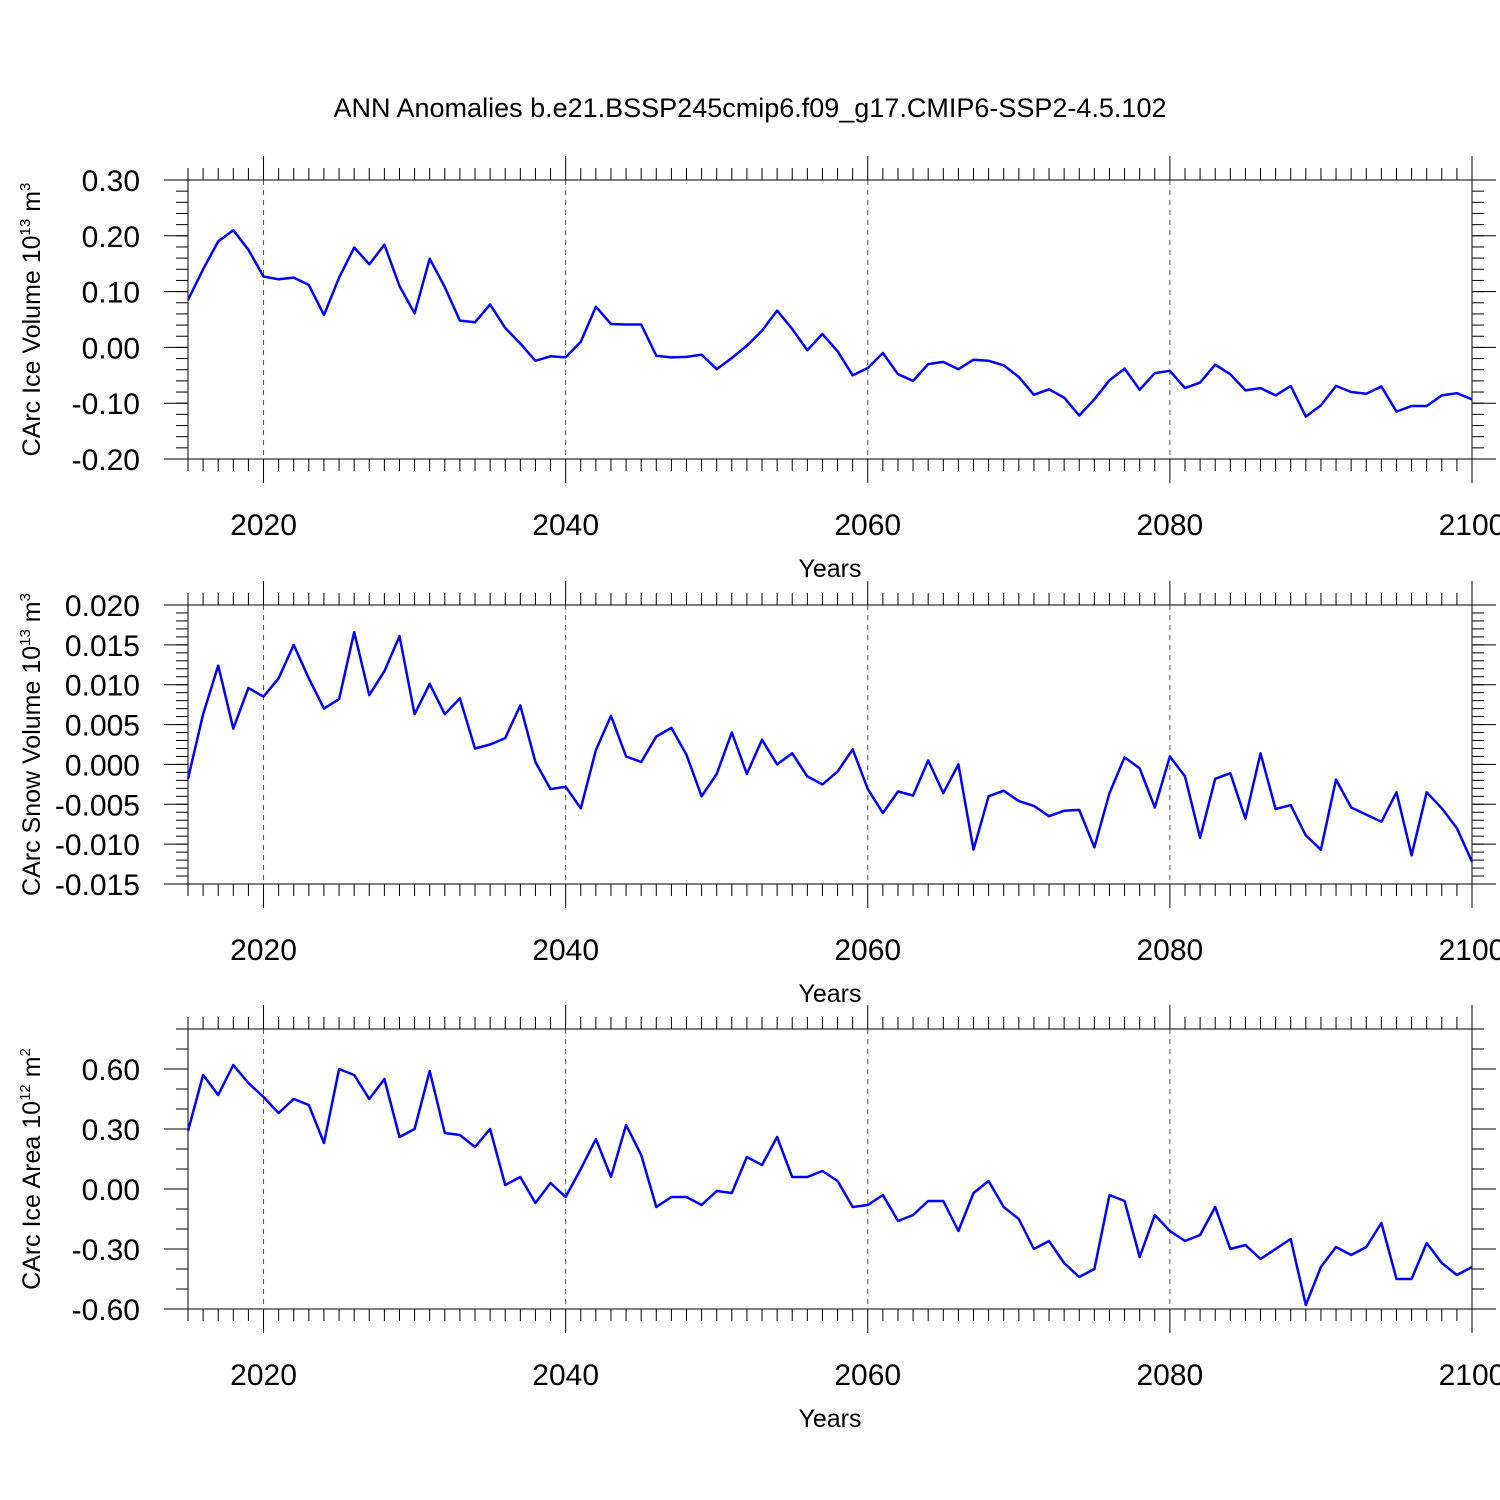 This screenshot has width=1500, height=1500. I want to click on y-tick-label: 0.000, so click(102, 765).